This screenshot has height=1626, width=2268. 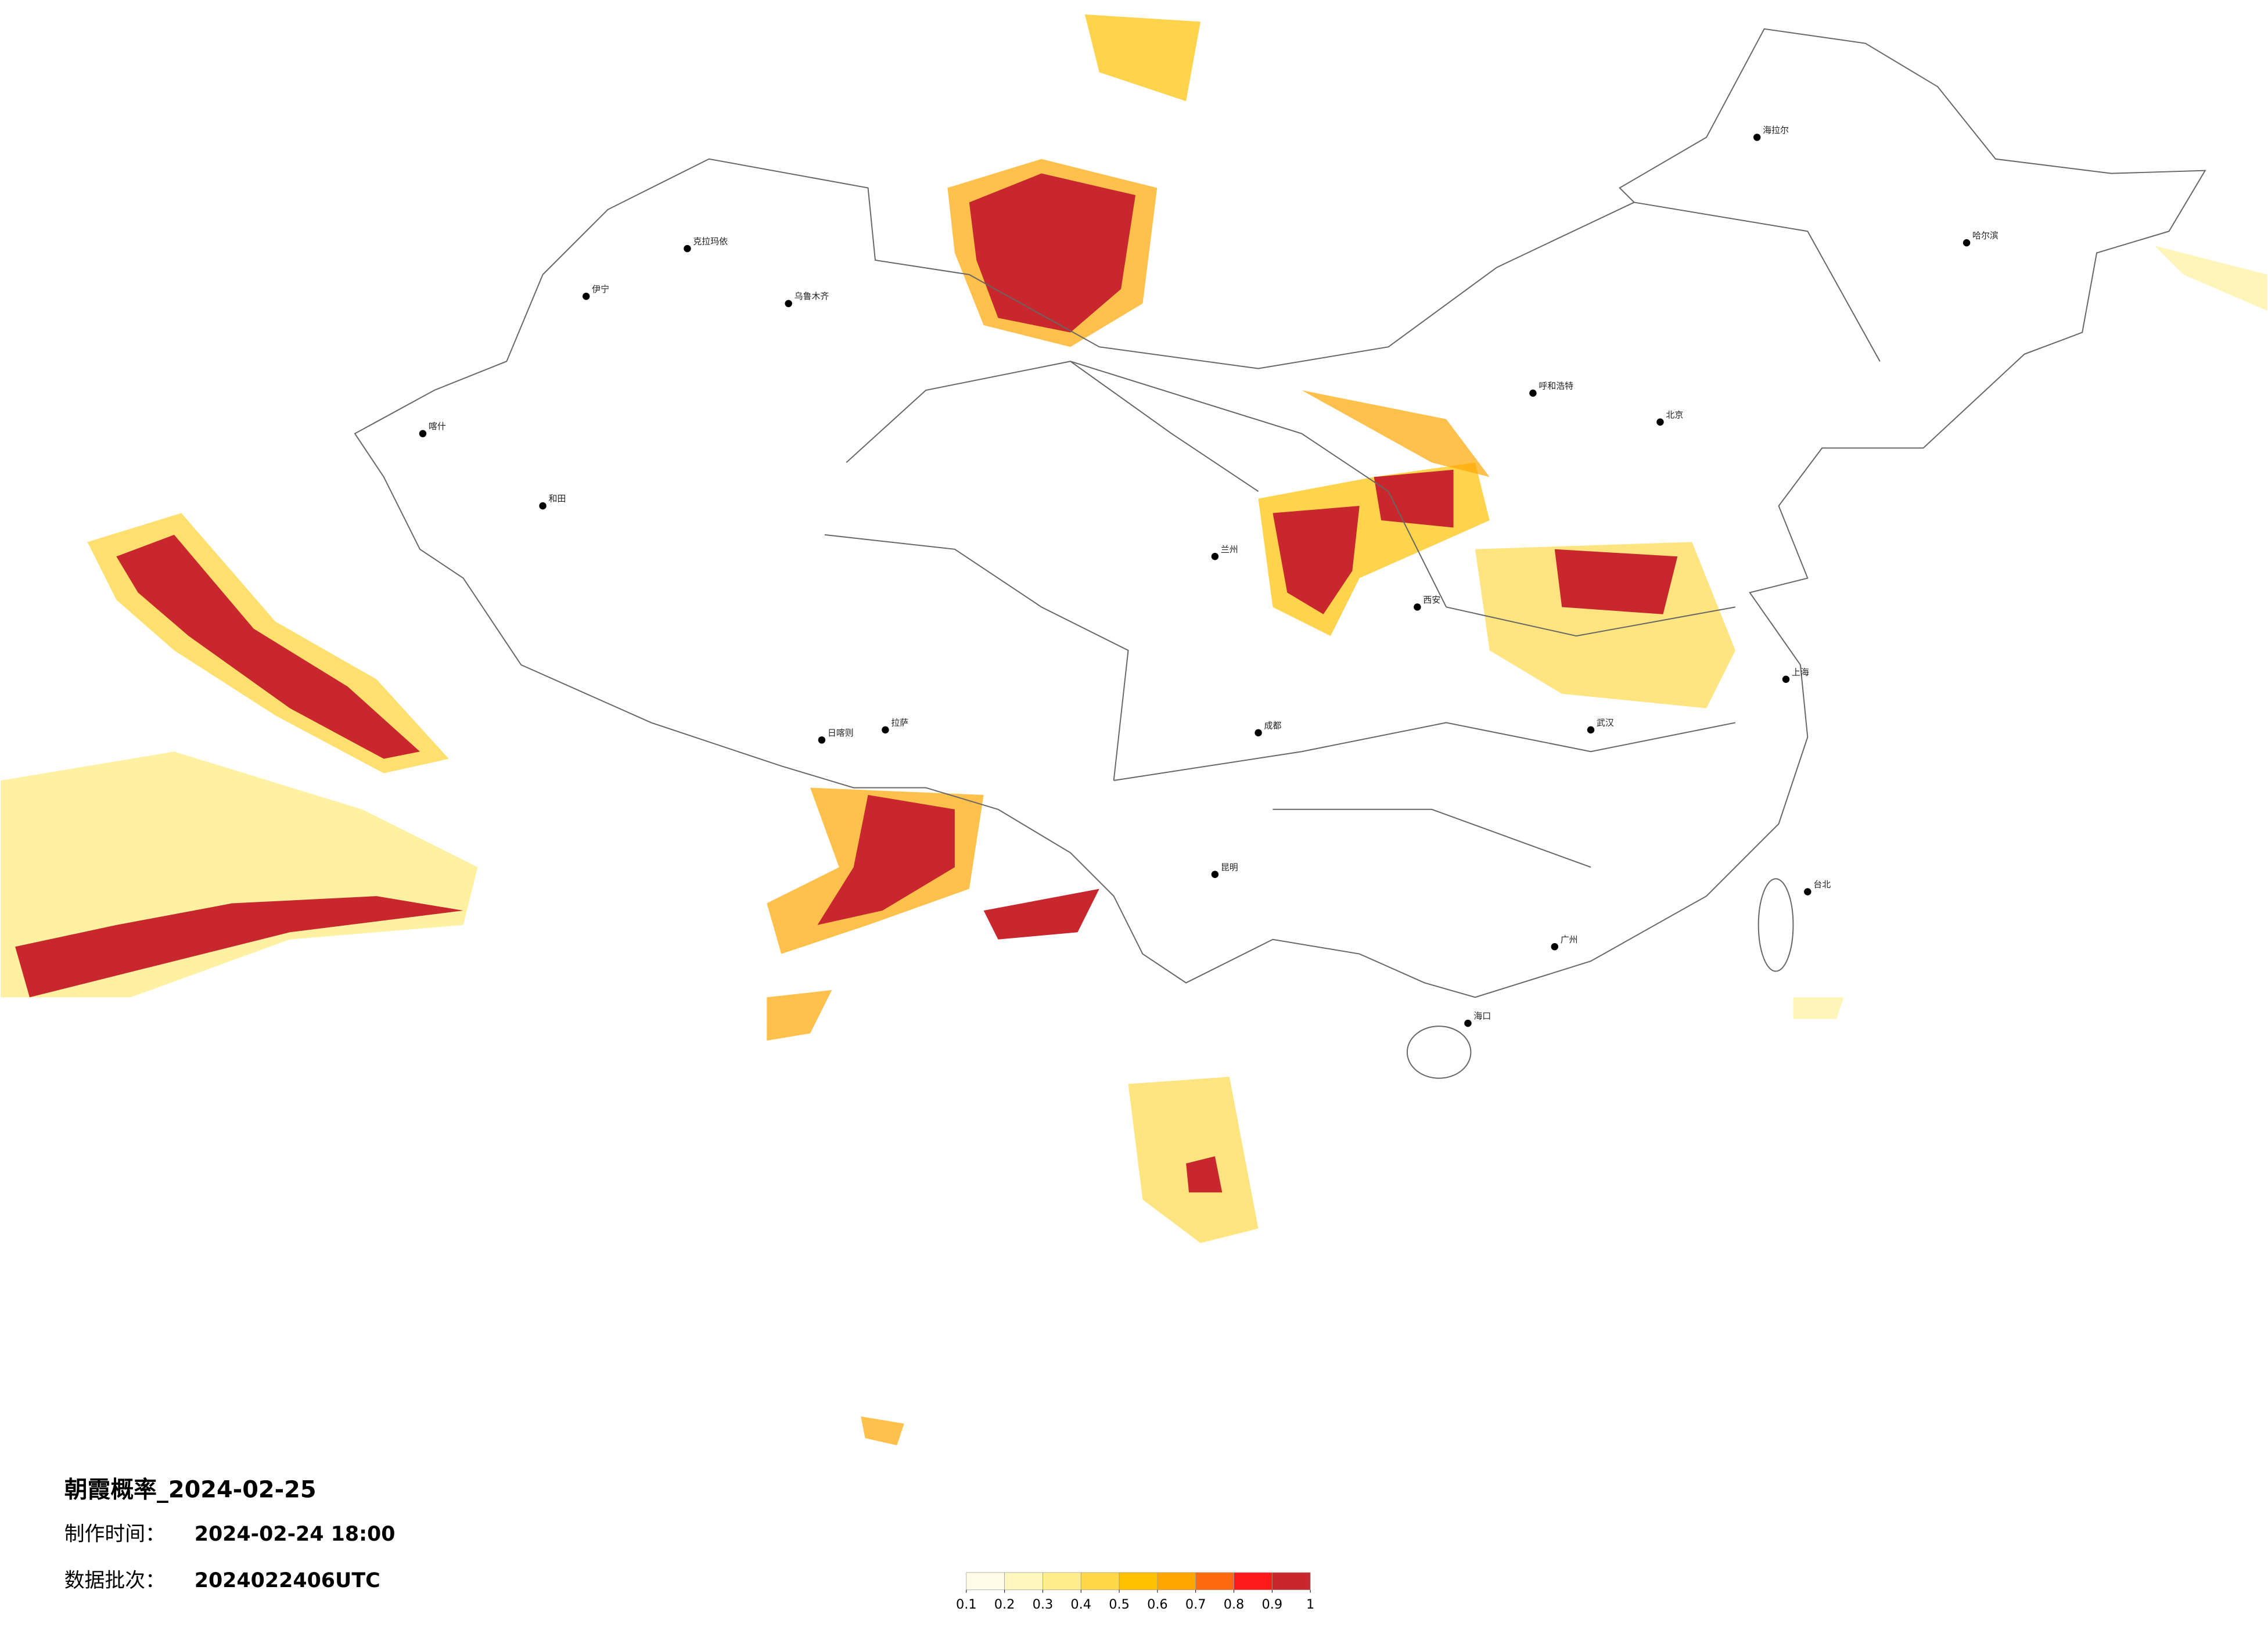 I want to click on city-label: 武汉, so click(x=1605, y=722).